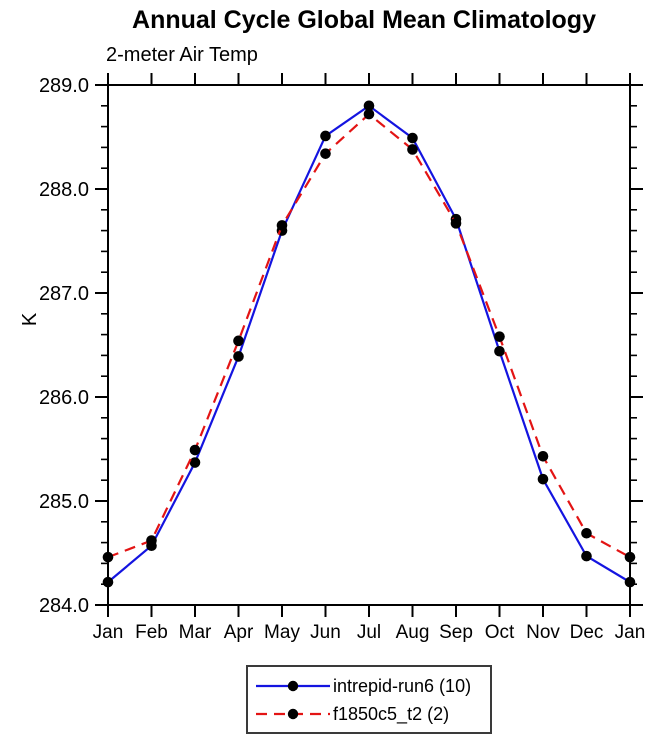  What do you see at coordinates (402, 685) in the screenshot?
I see `legend-label: intrepid-run6 (10)` at bounding box center [402, 685].